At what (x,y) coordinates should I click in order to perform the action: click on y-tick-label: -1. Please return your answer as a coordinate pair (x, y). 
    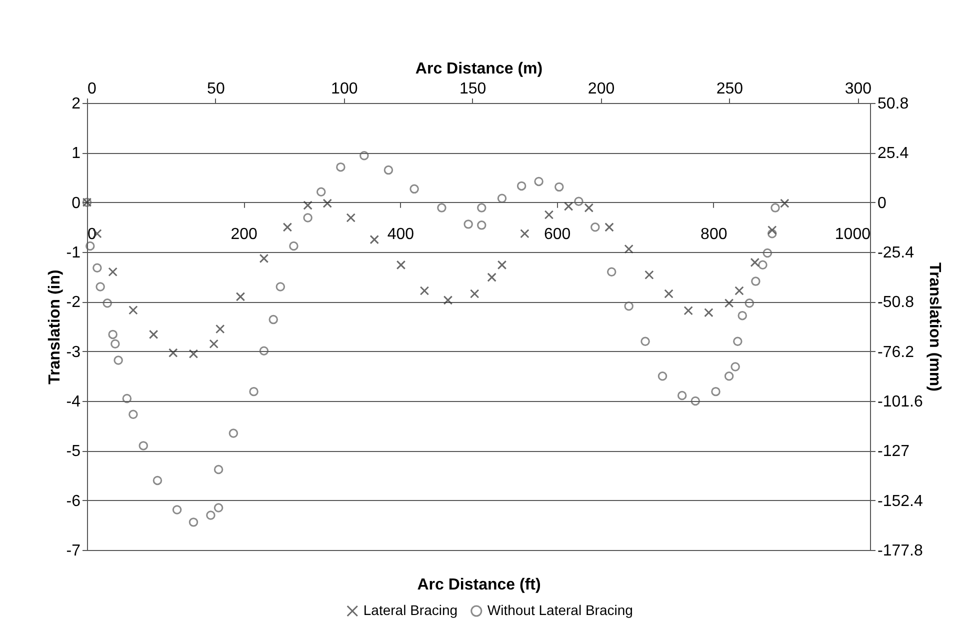
    Looking at the image, I should click on (73, 253).